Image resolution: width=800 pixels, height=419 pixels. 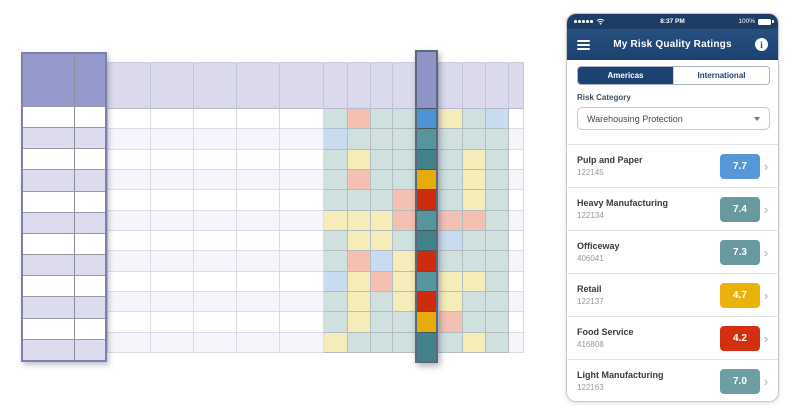 What do you see at coordinates (635, 118) in the screenshot?
I see `dropdown-value: Warehousing Protection` at bounding box center [635, 118].